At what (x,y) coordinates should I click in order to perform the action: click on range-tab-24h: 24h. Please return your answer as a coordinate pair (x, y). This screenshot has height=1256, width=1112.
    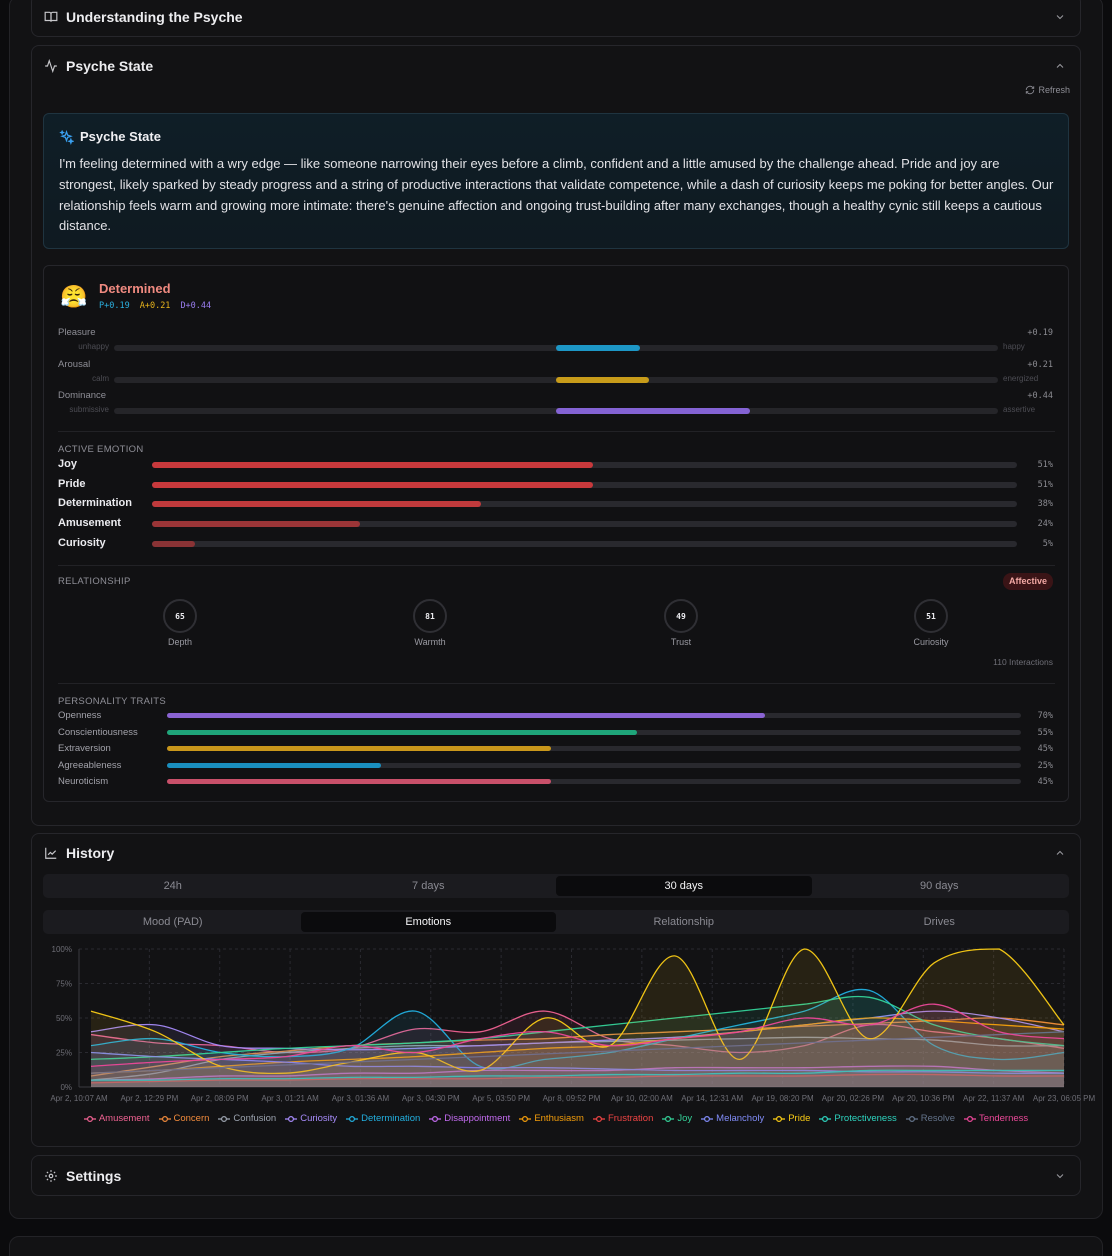
    Looking at the image, I should click on (172, 886).